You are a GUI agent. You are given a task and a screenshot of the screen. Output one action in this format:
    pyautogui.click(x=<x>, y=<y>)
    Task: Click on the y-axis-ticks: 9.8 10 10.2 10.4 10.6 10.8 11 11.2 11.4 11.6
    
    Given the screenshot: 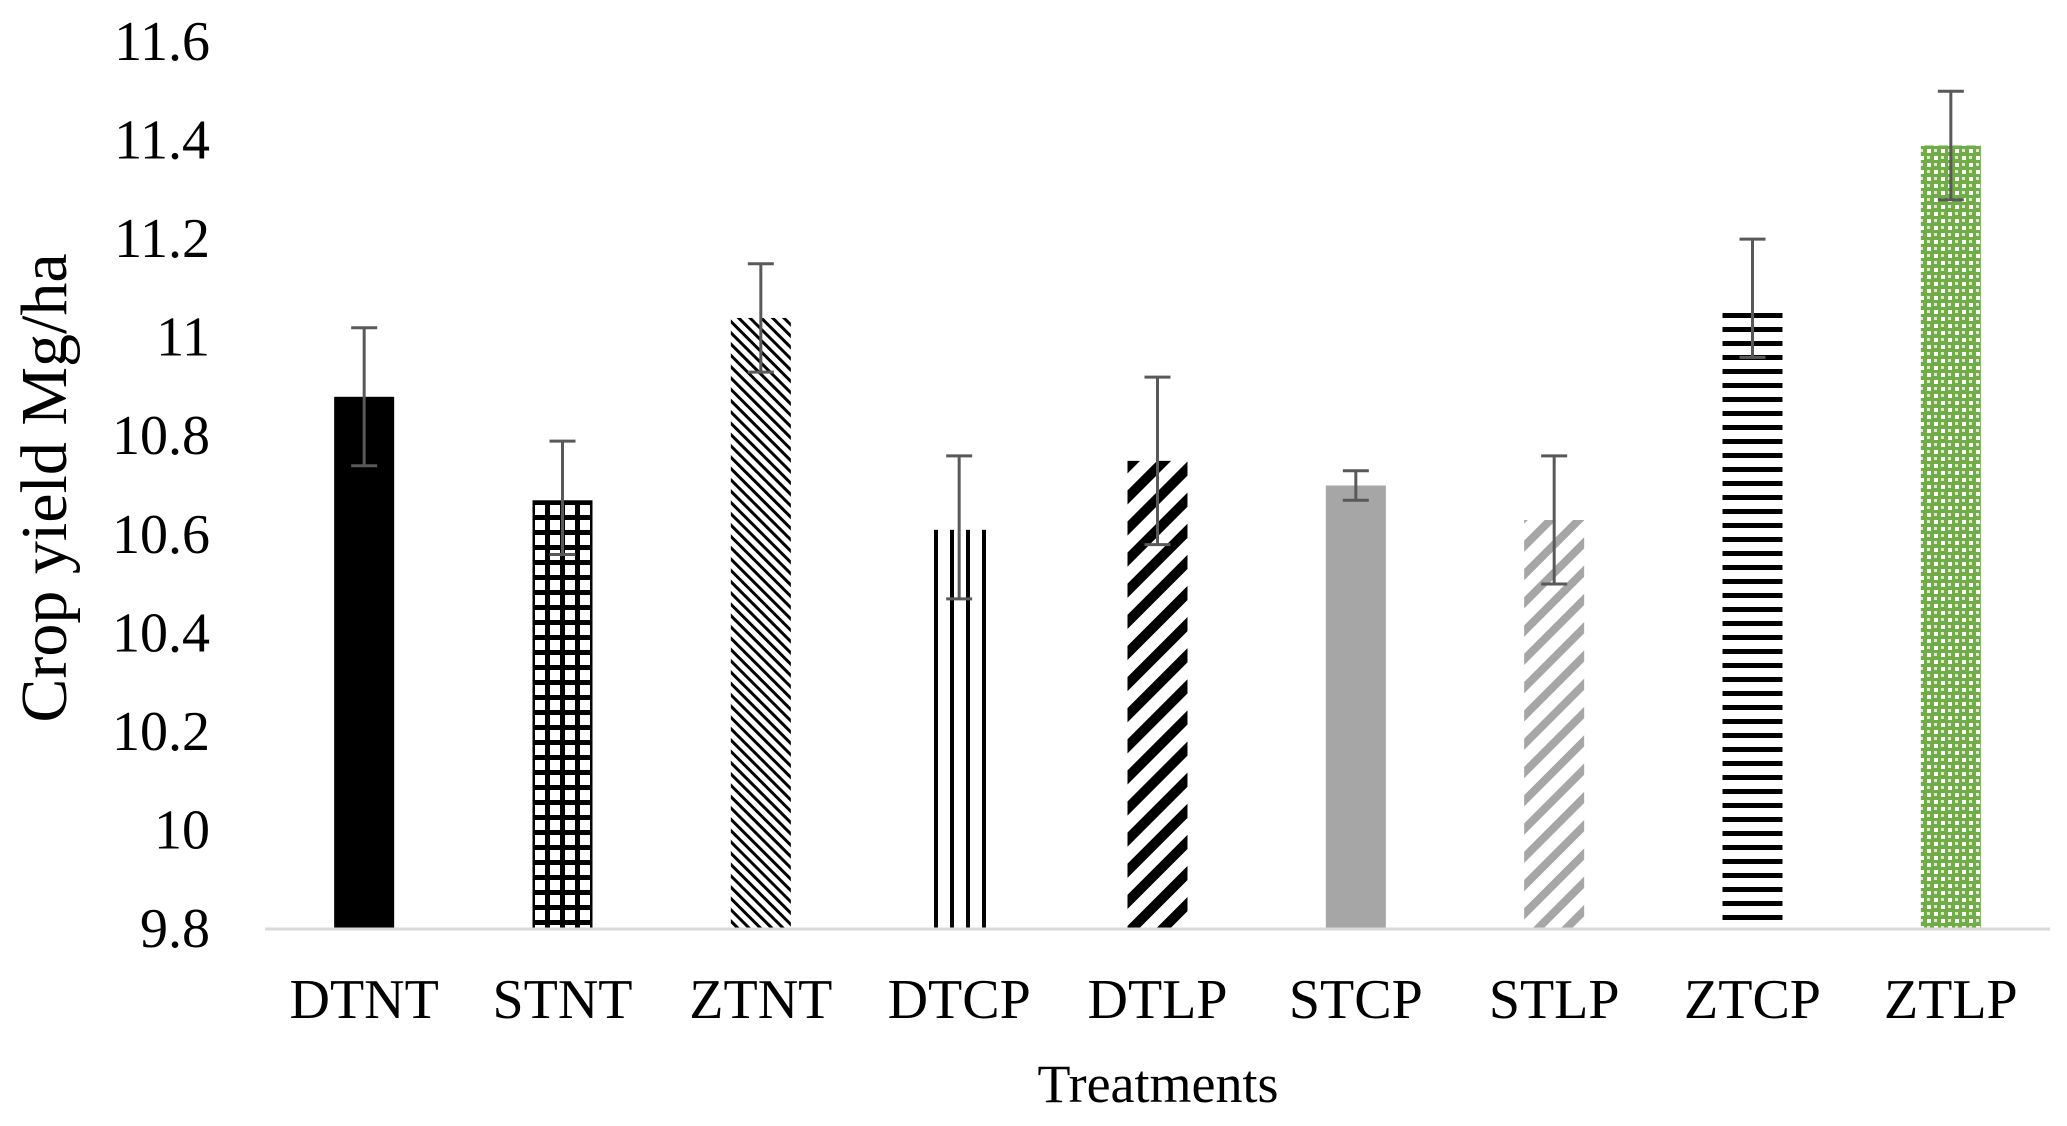 What is the action you would take?
    pyautogui.click(x=161, y=485)
    